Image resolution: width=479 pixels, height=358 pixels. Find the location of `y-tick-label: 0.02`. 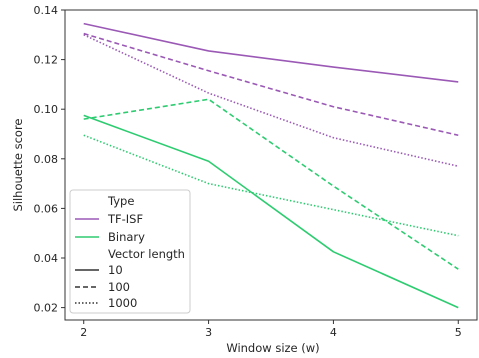

y-tick-label: 0.02 is located at coordinates (46, 308).